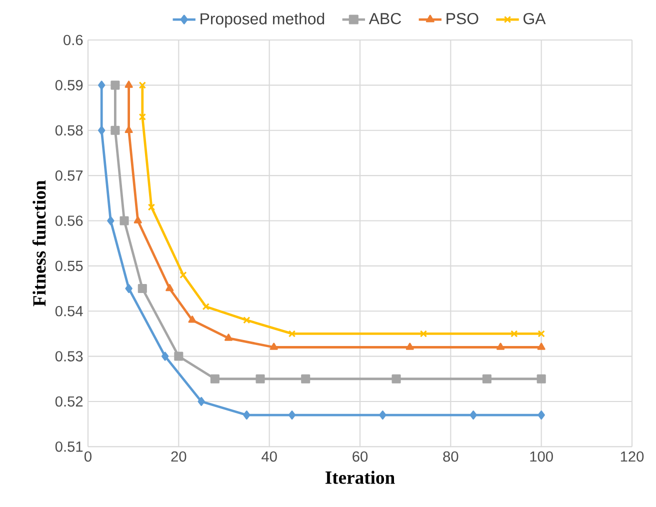  Describe the element at coordinates (69, 311) in the screenshot. I see `y-tick-label: 0.54` at that location.